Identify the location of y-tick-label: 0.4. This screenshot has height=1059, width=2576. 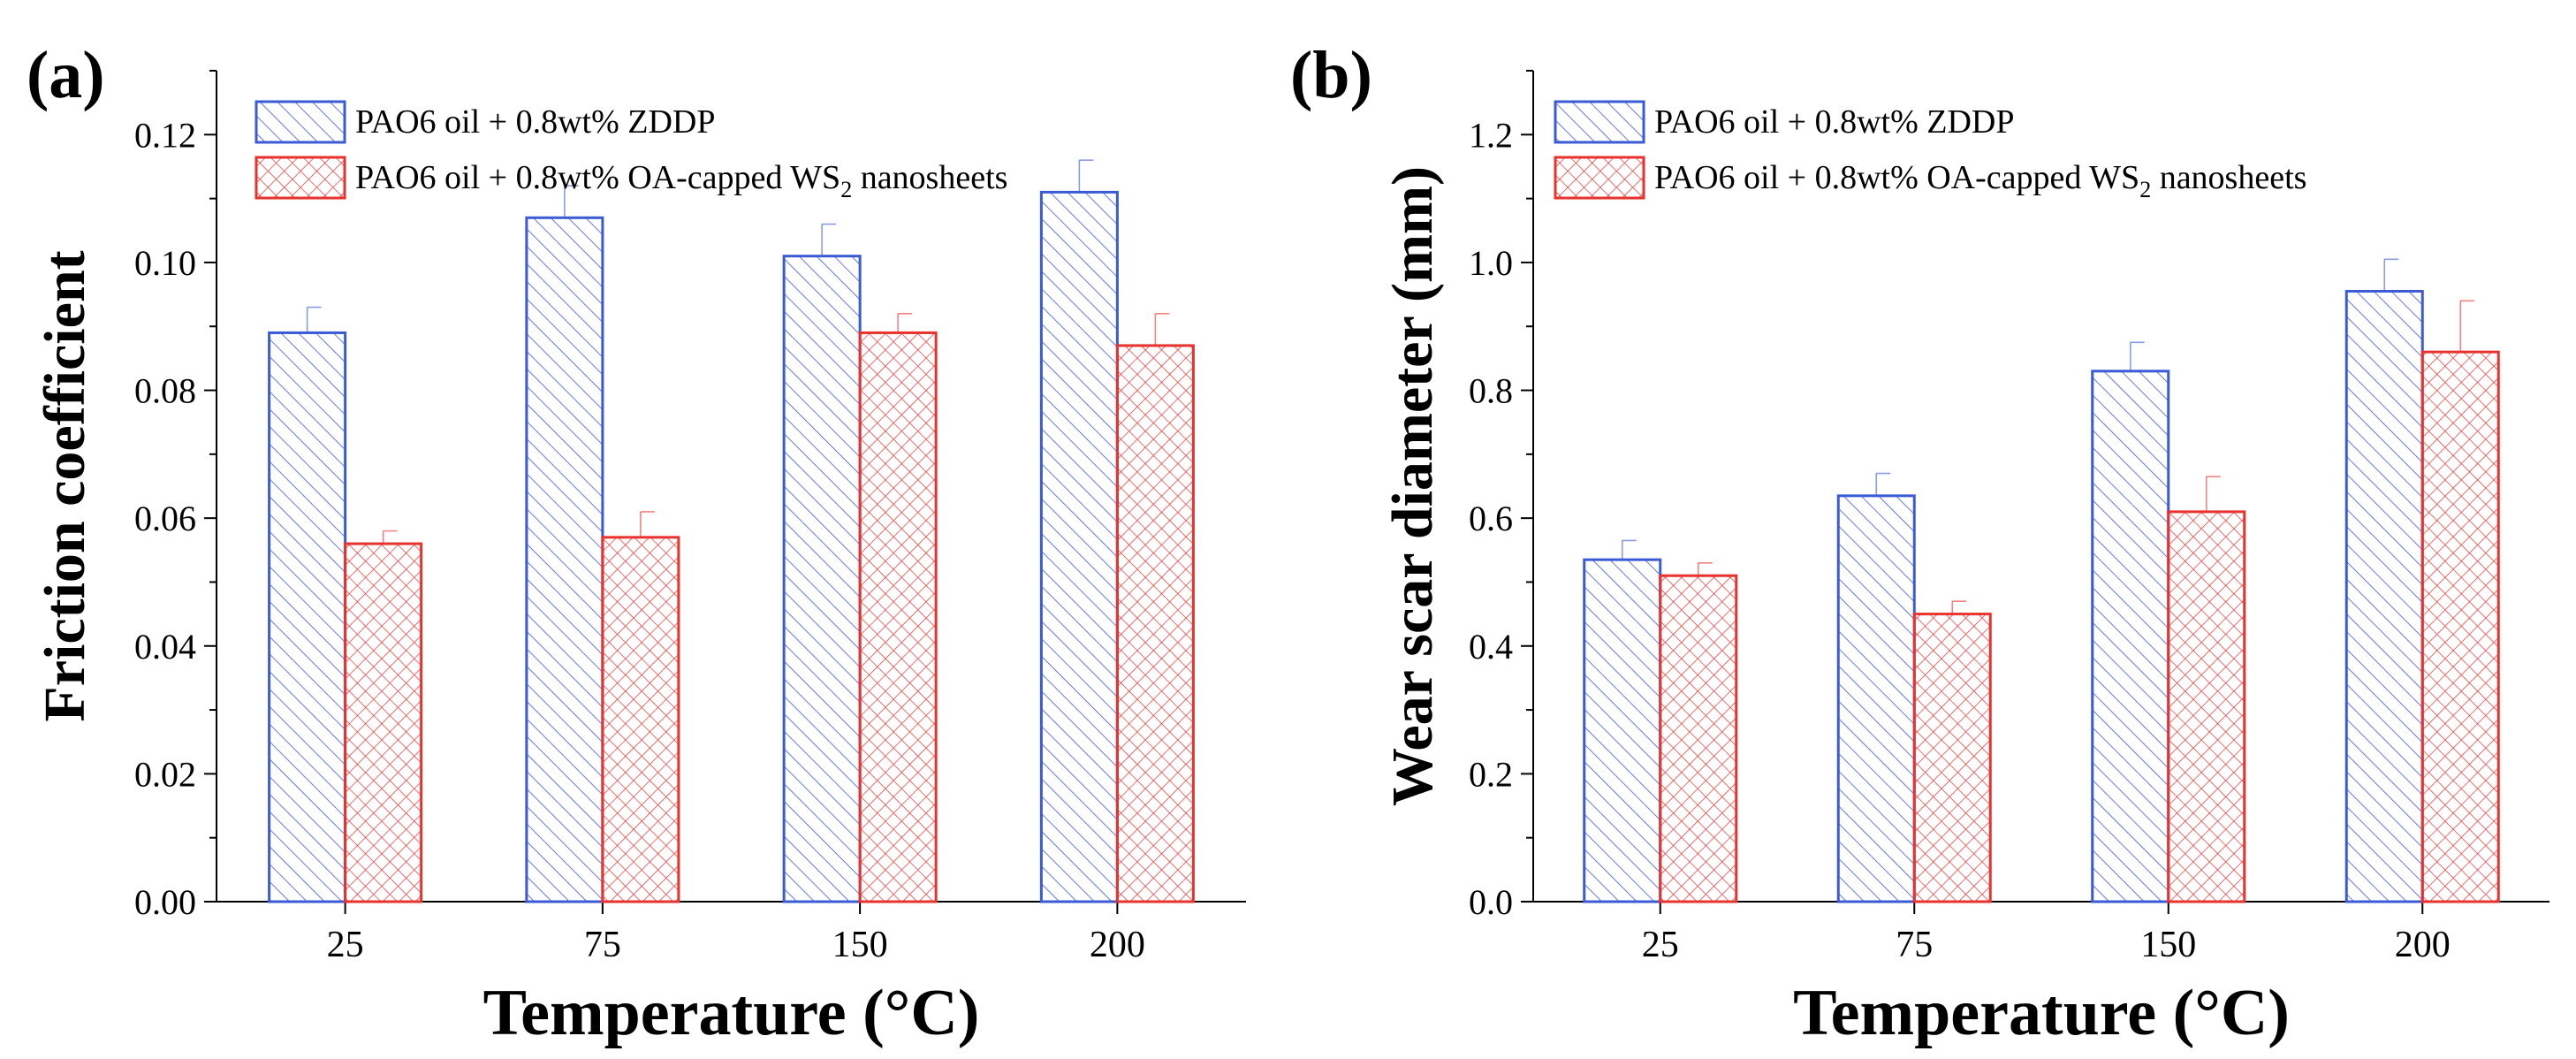
(1491, 647).